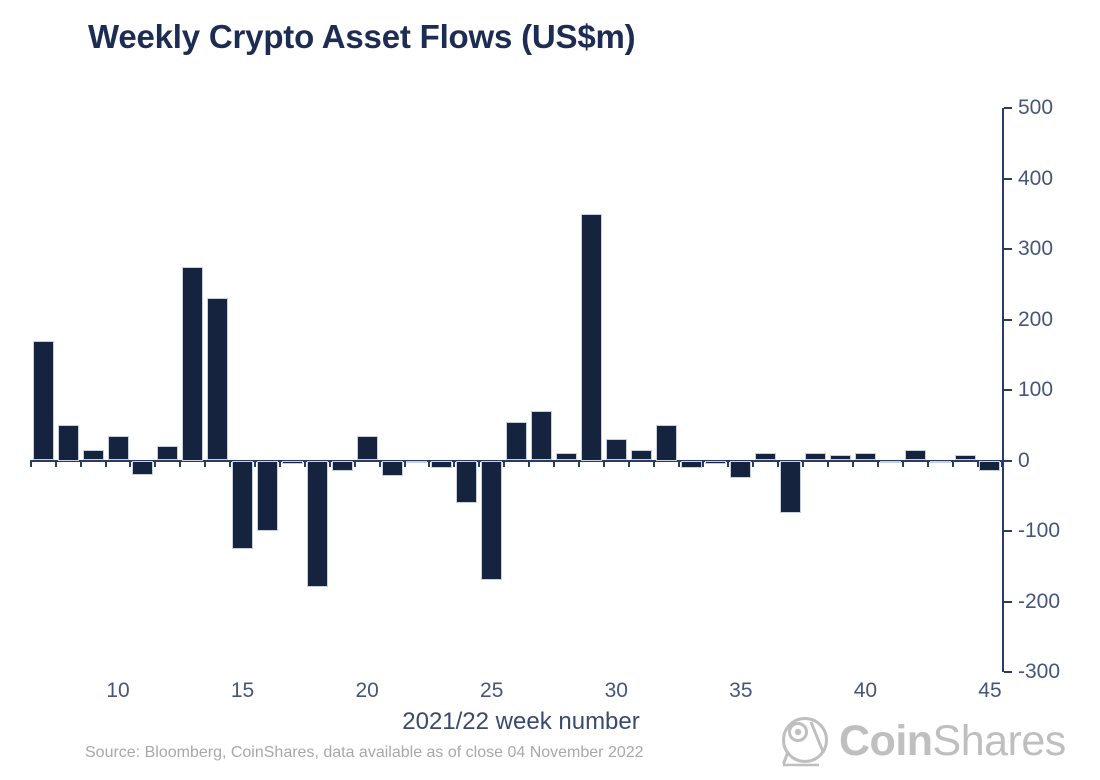 This screenshot has height=780, width=1100. What do you see at coordinates (118, 690) in the screenshot?
I see `x-tick-label: 10` at bounding box center [118, 690].